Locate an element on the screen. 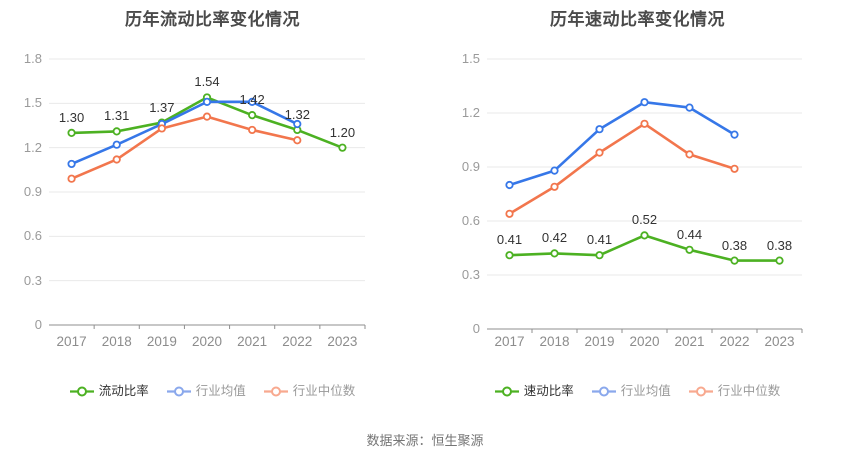  data-label: 0.42 is located at coordinates (554, 238).